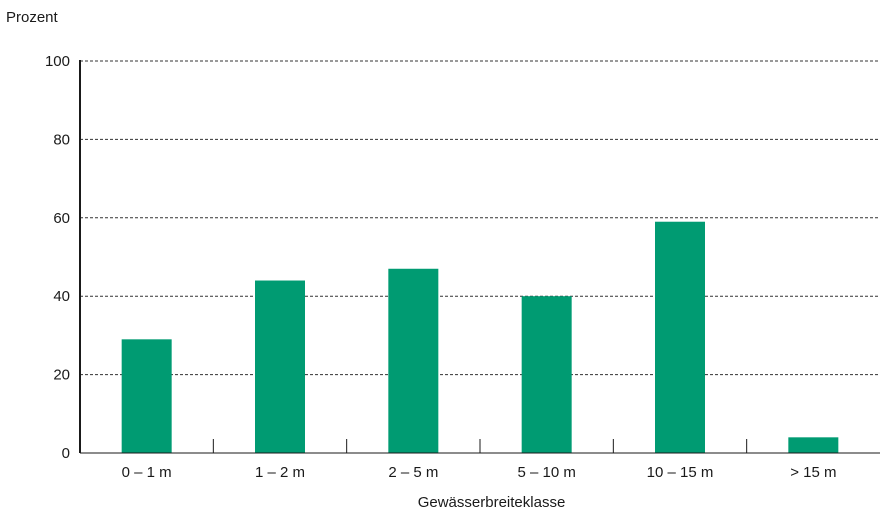 This screenshot has width=893, height=517. Describe the element at coordinates (57, 61) in the screenshot. I see `y-tick-label: 100` at that location.